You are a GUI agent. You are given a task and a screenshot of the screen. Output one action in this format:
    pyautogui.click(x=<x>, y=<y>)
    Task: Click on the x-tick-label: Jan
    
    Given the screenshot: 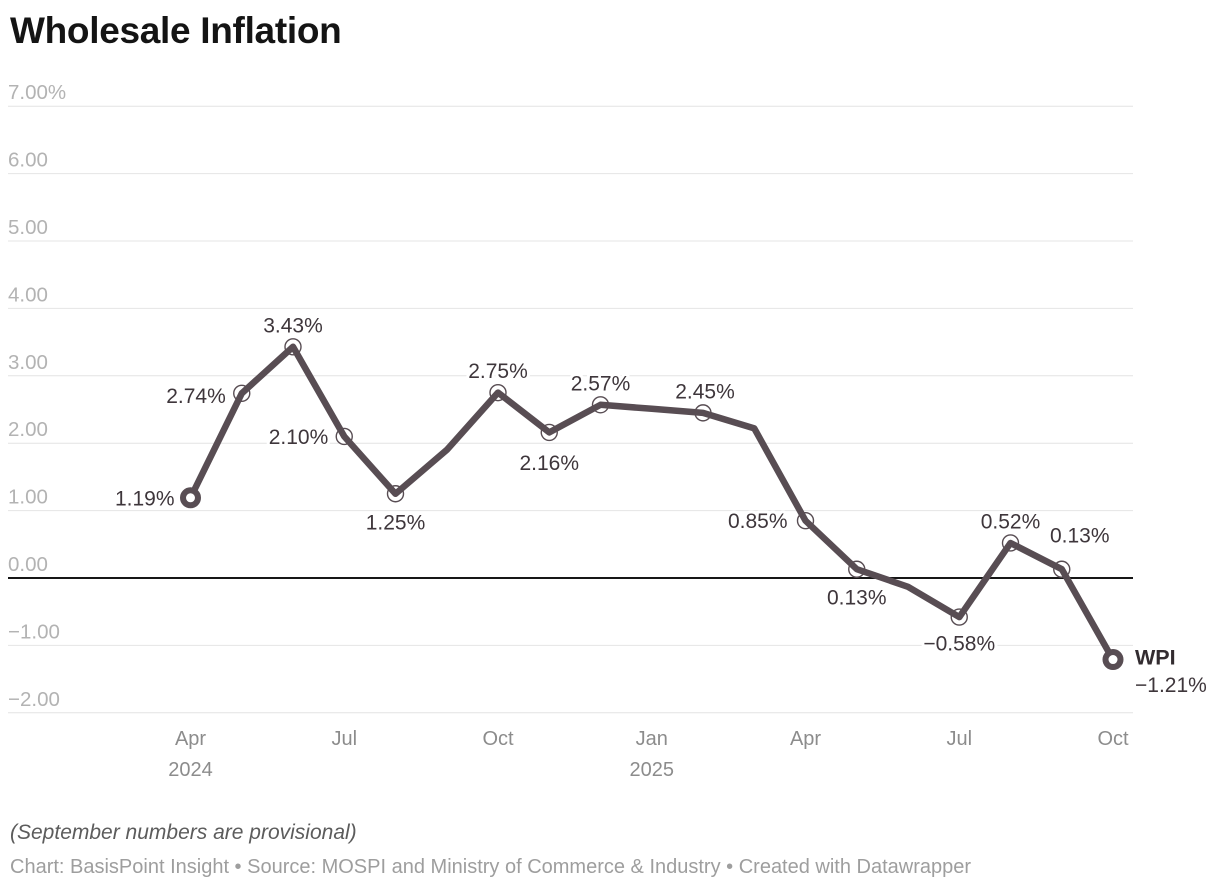 What is the action you would take?
    pyautogui.click(x=652, y=739)
    